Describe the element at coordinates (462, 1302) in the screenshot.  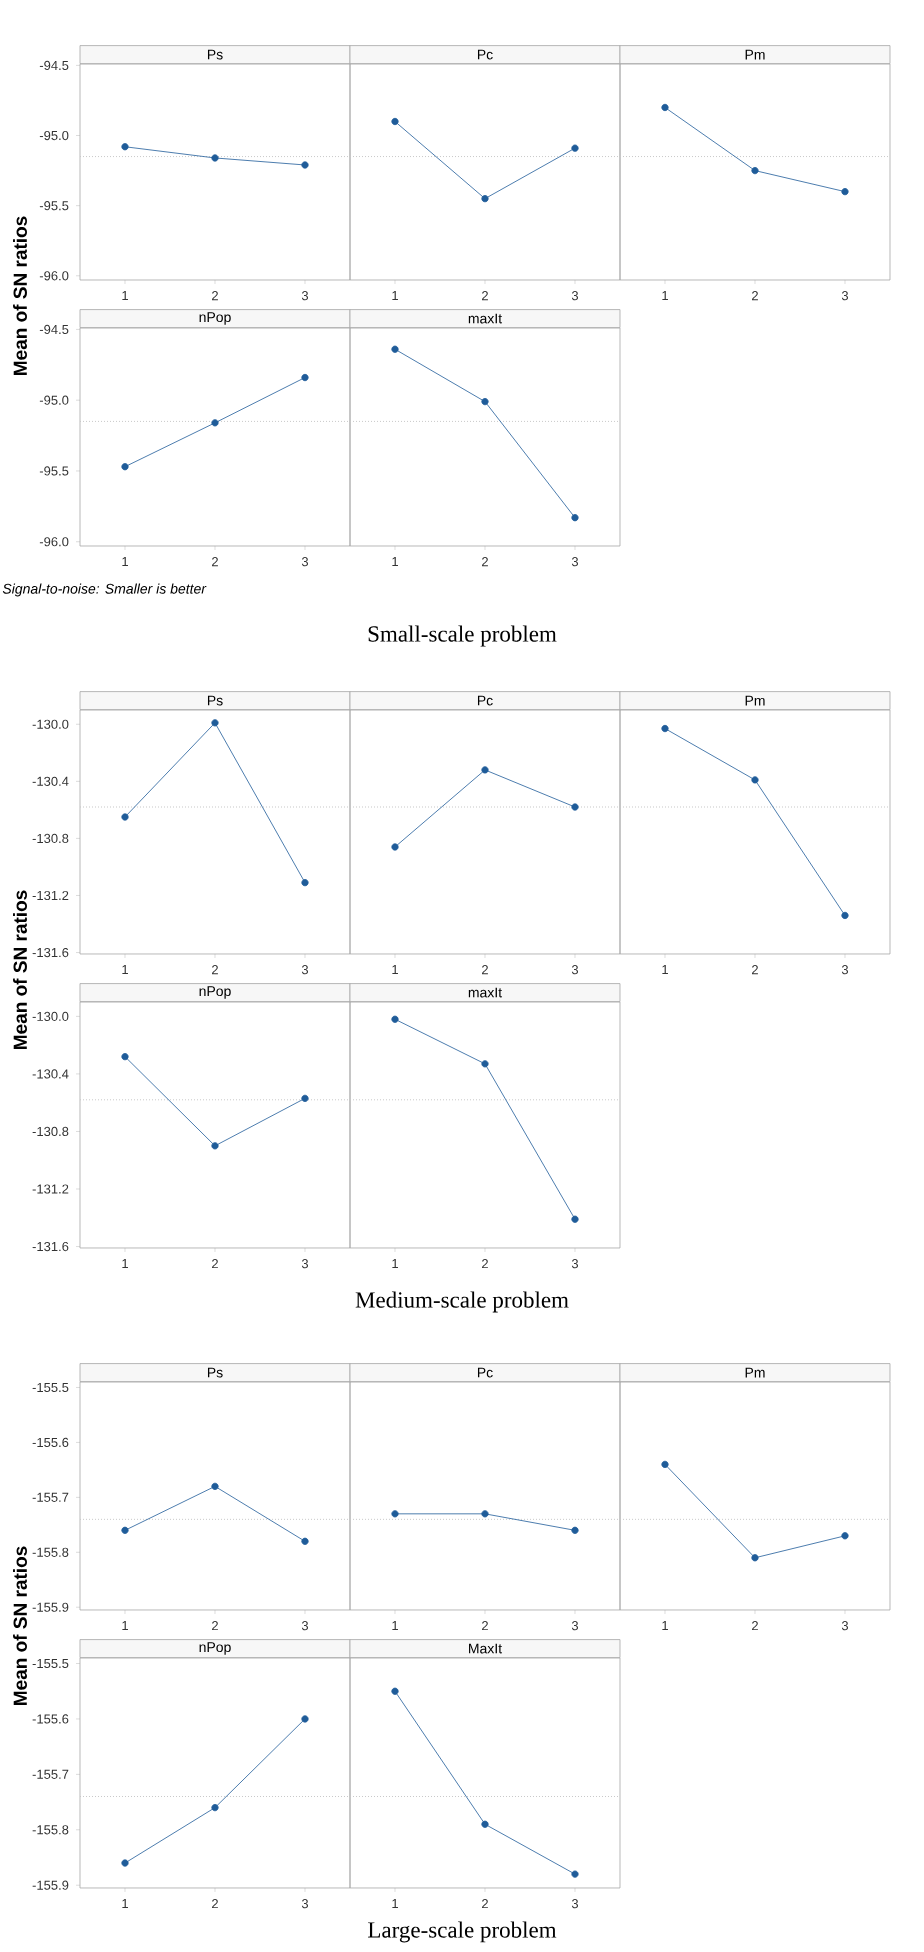
I see `text: Medium-scale problem` at that location.